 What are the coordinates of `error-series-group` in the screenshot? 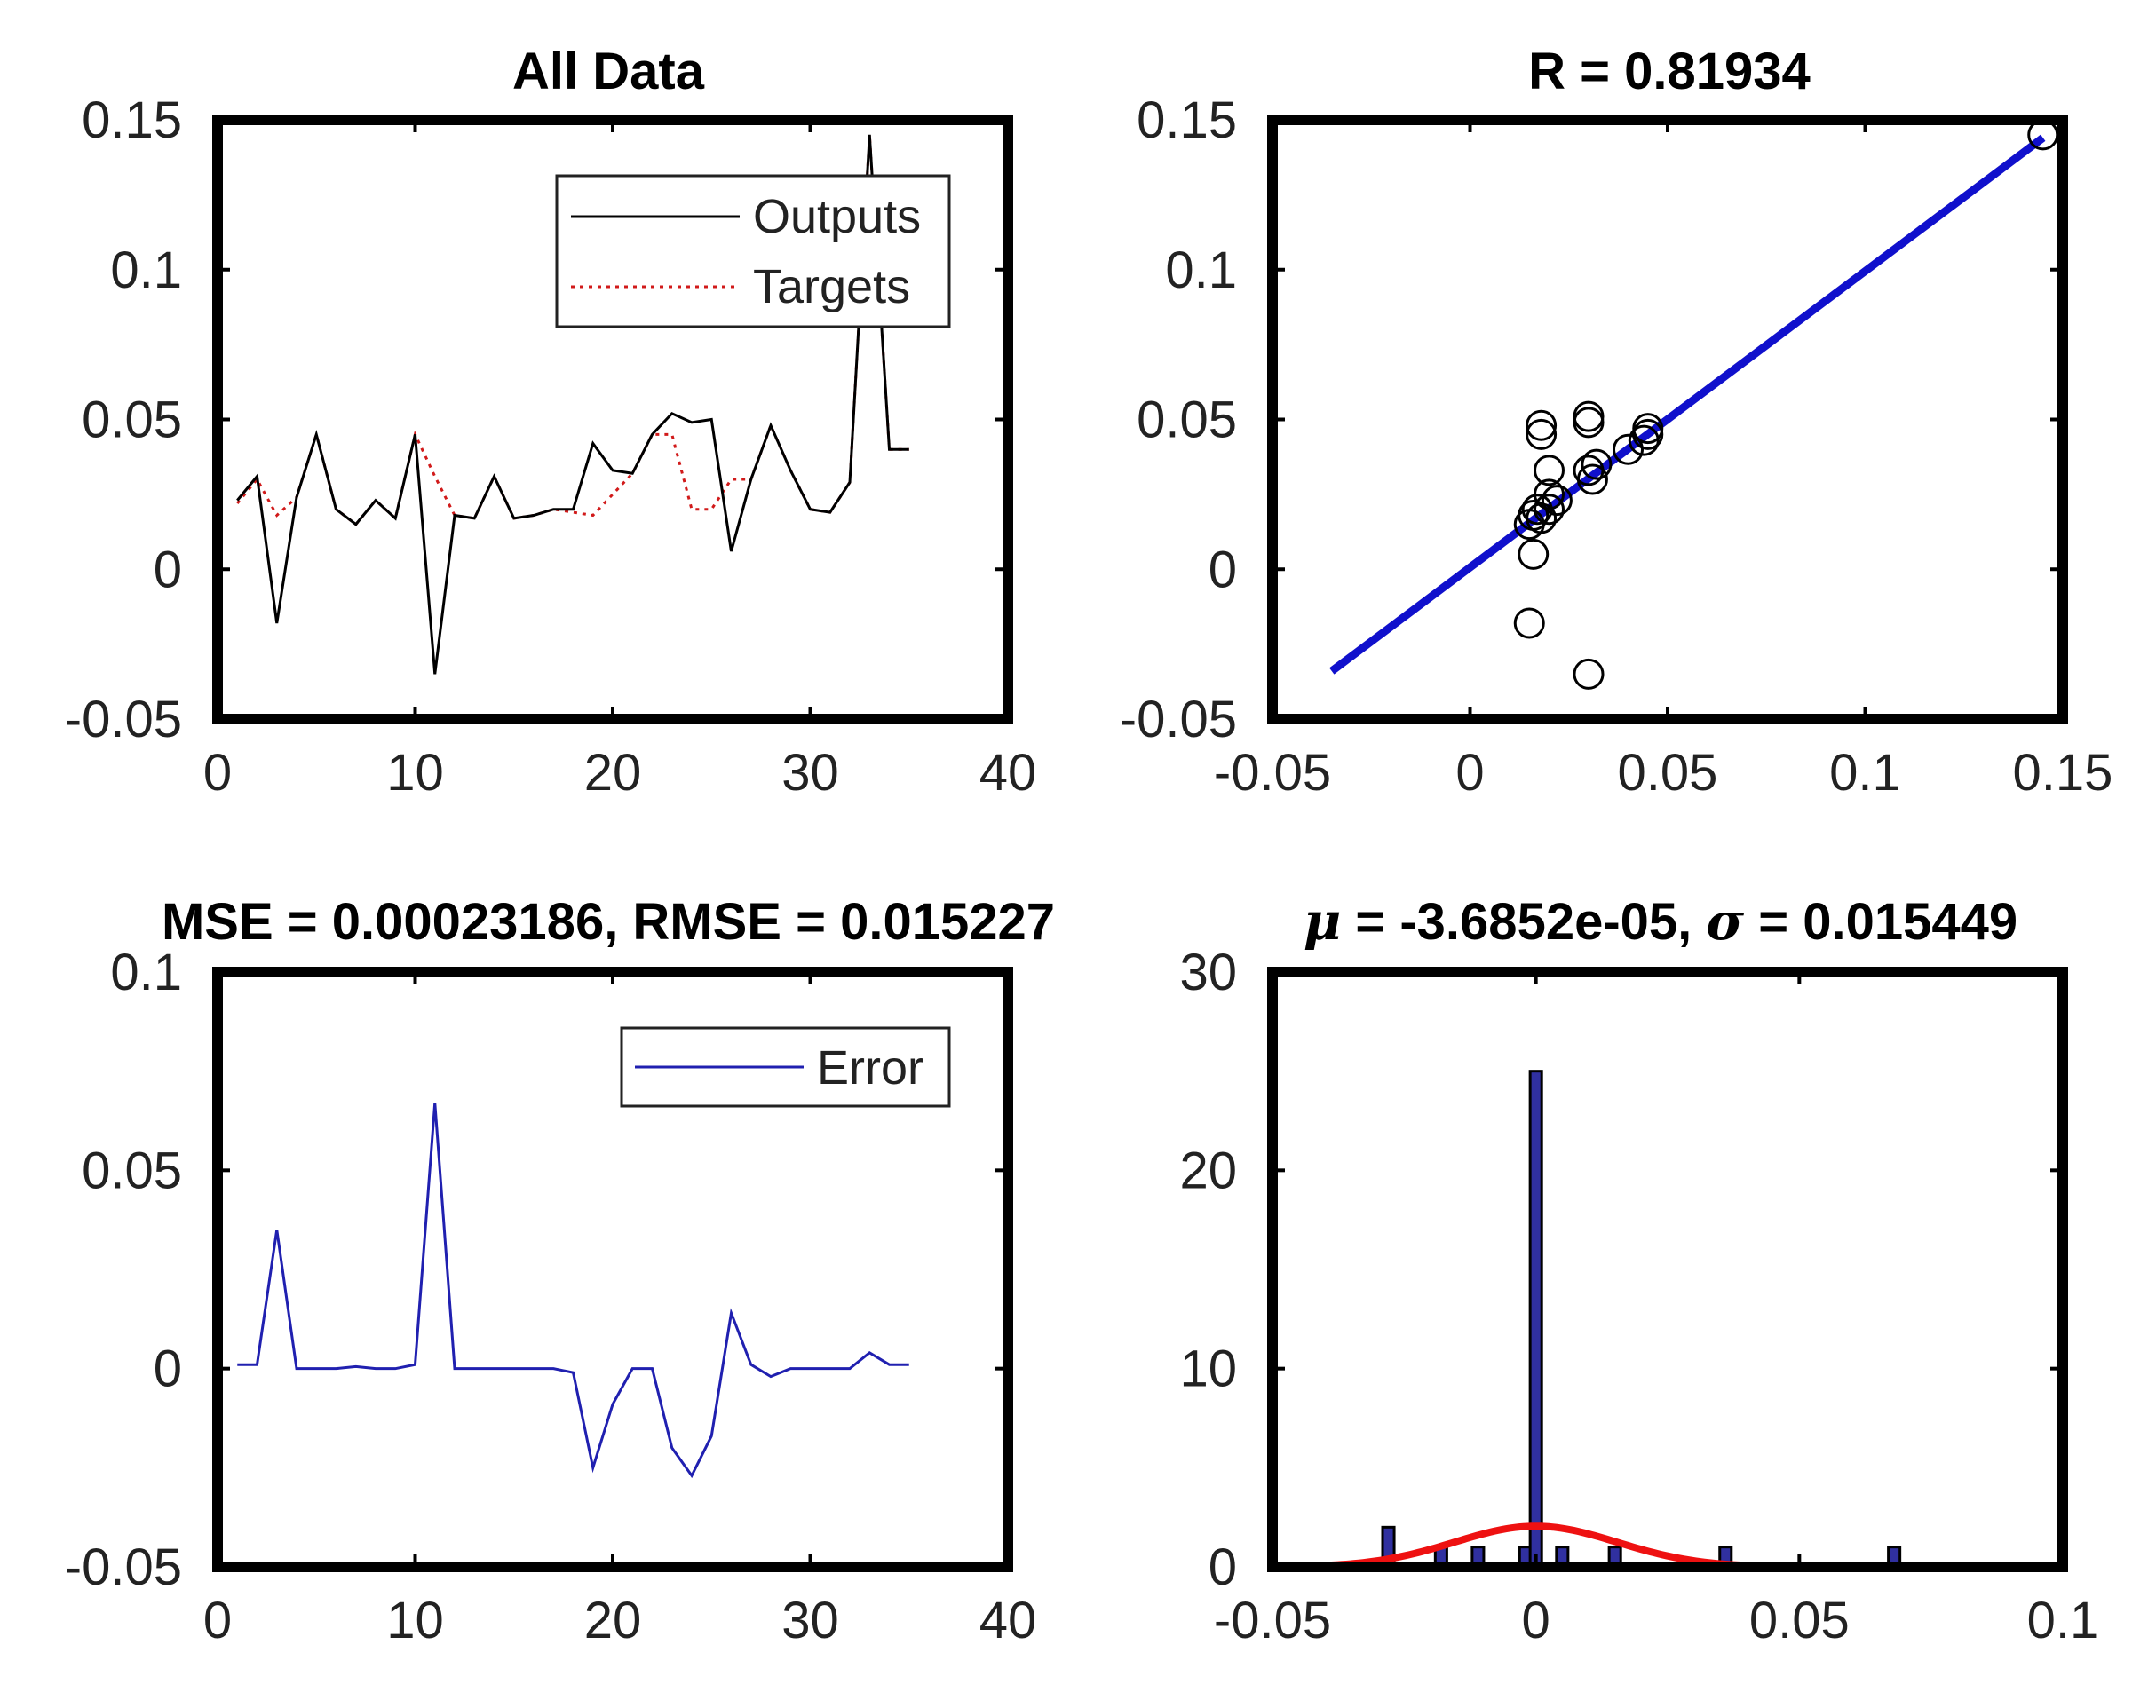 It's located at (573, 1291).